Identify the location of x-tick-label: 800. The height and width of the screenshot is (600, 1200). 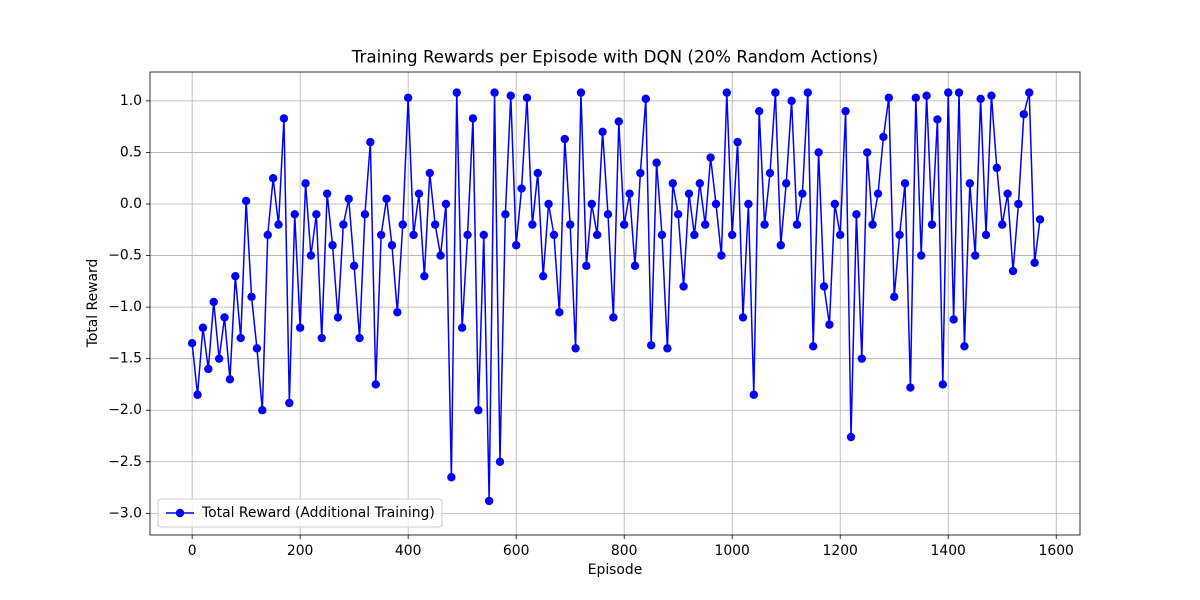
(624, 551).